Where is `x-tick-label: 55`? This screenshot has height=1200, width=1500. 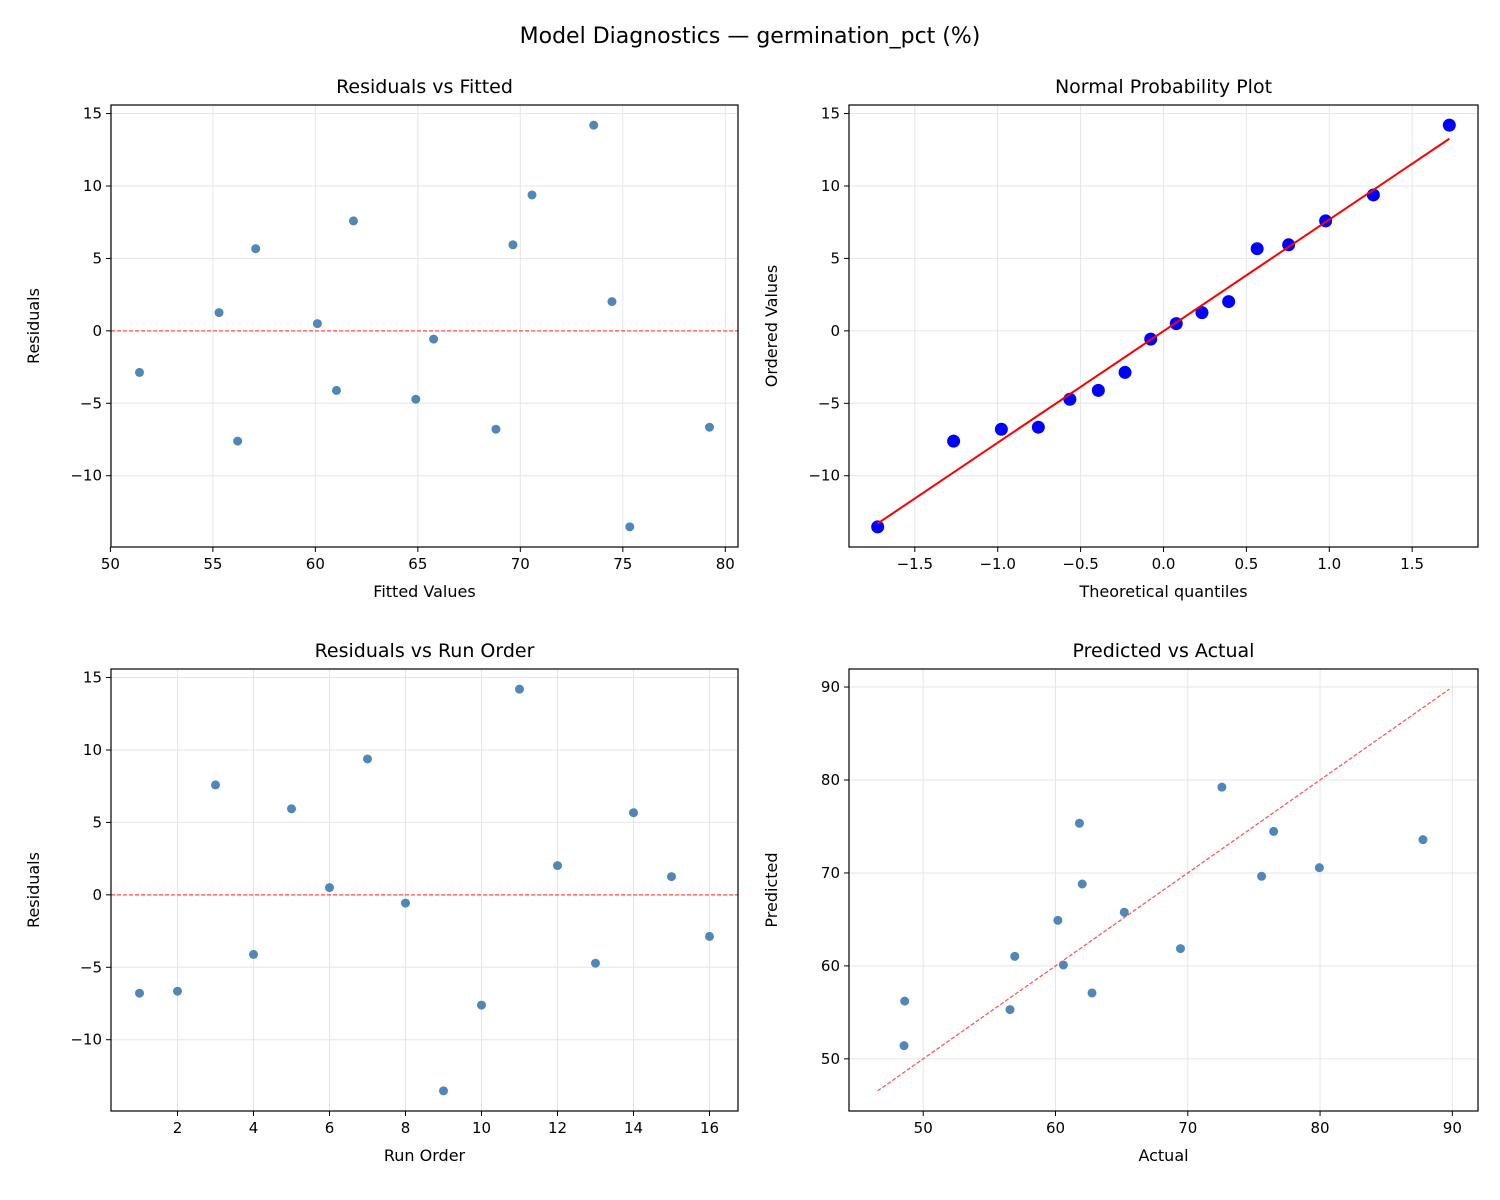 x-tick-label: 55 is located at coordinates (212, 564).